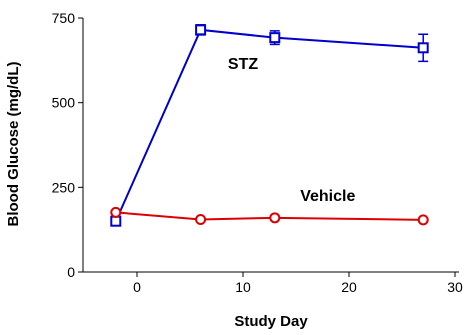 Image resolution: width=473 pixels, height=335 pixels. What do you see at coordinates (243, 64) in the screenshot?
I see `series-label-stz: STZ` at bounding box center [243, 64].